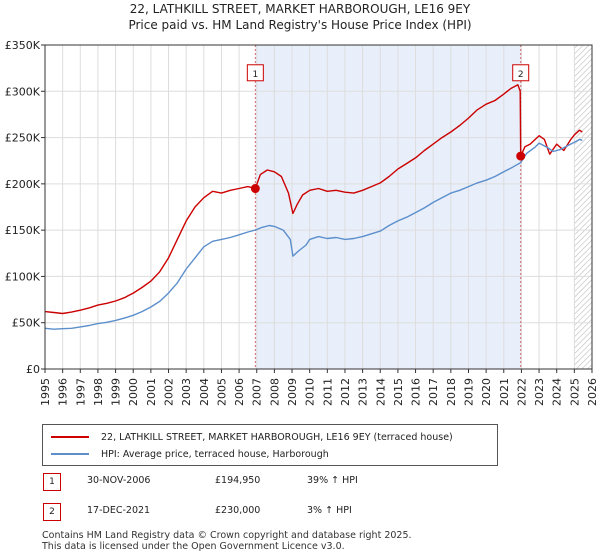  I want to click on x-tick-label: 2026, so click(592, 392).